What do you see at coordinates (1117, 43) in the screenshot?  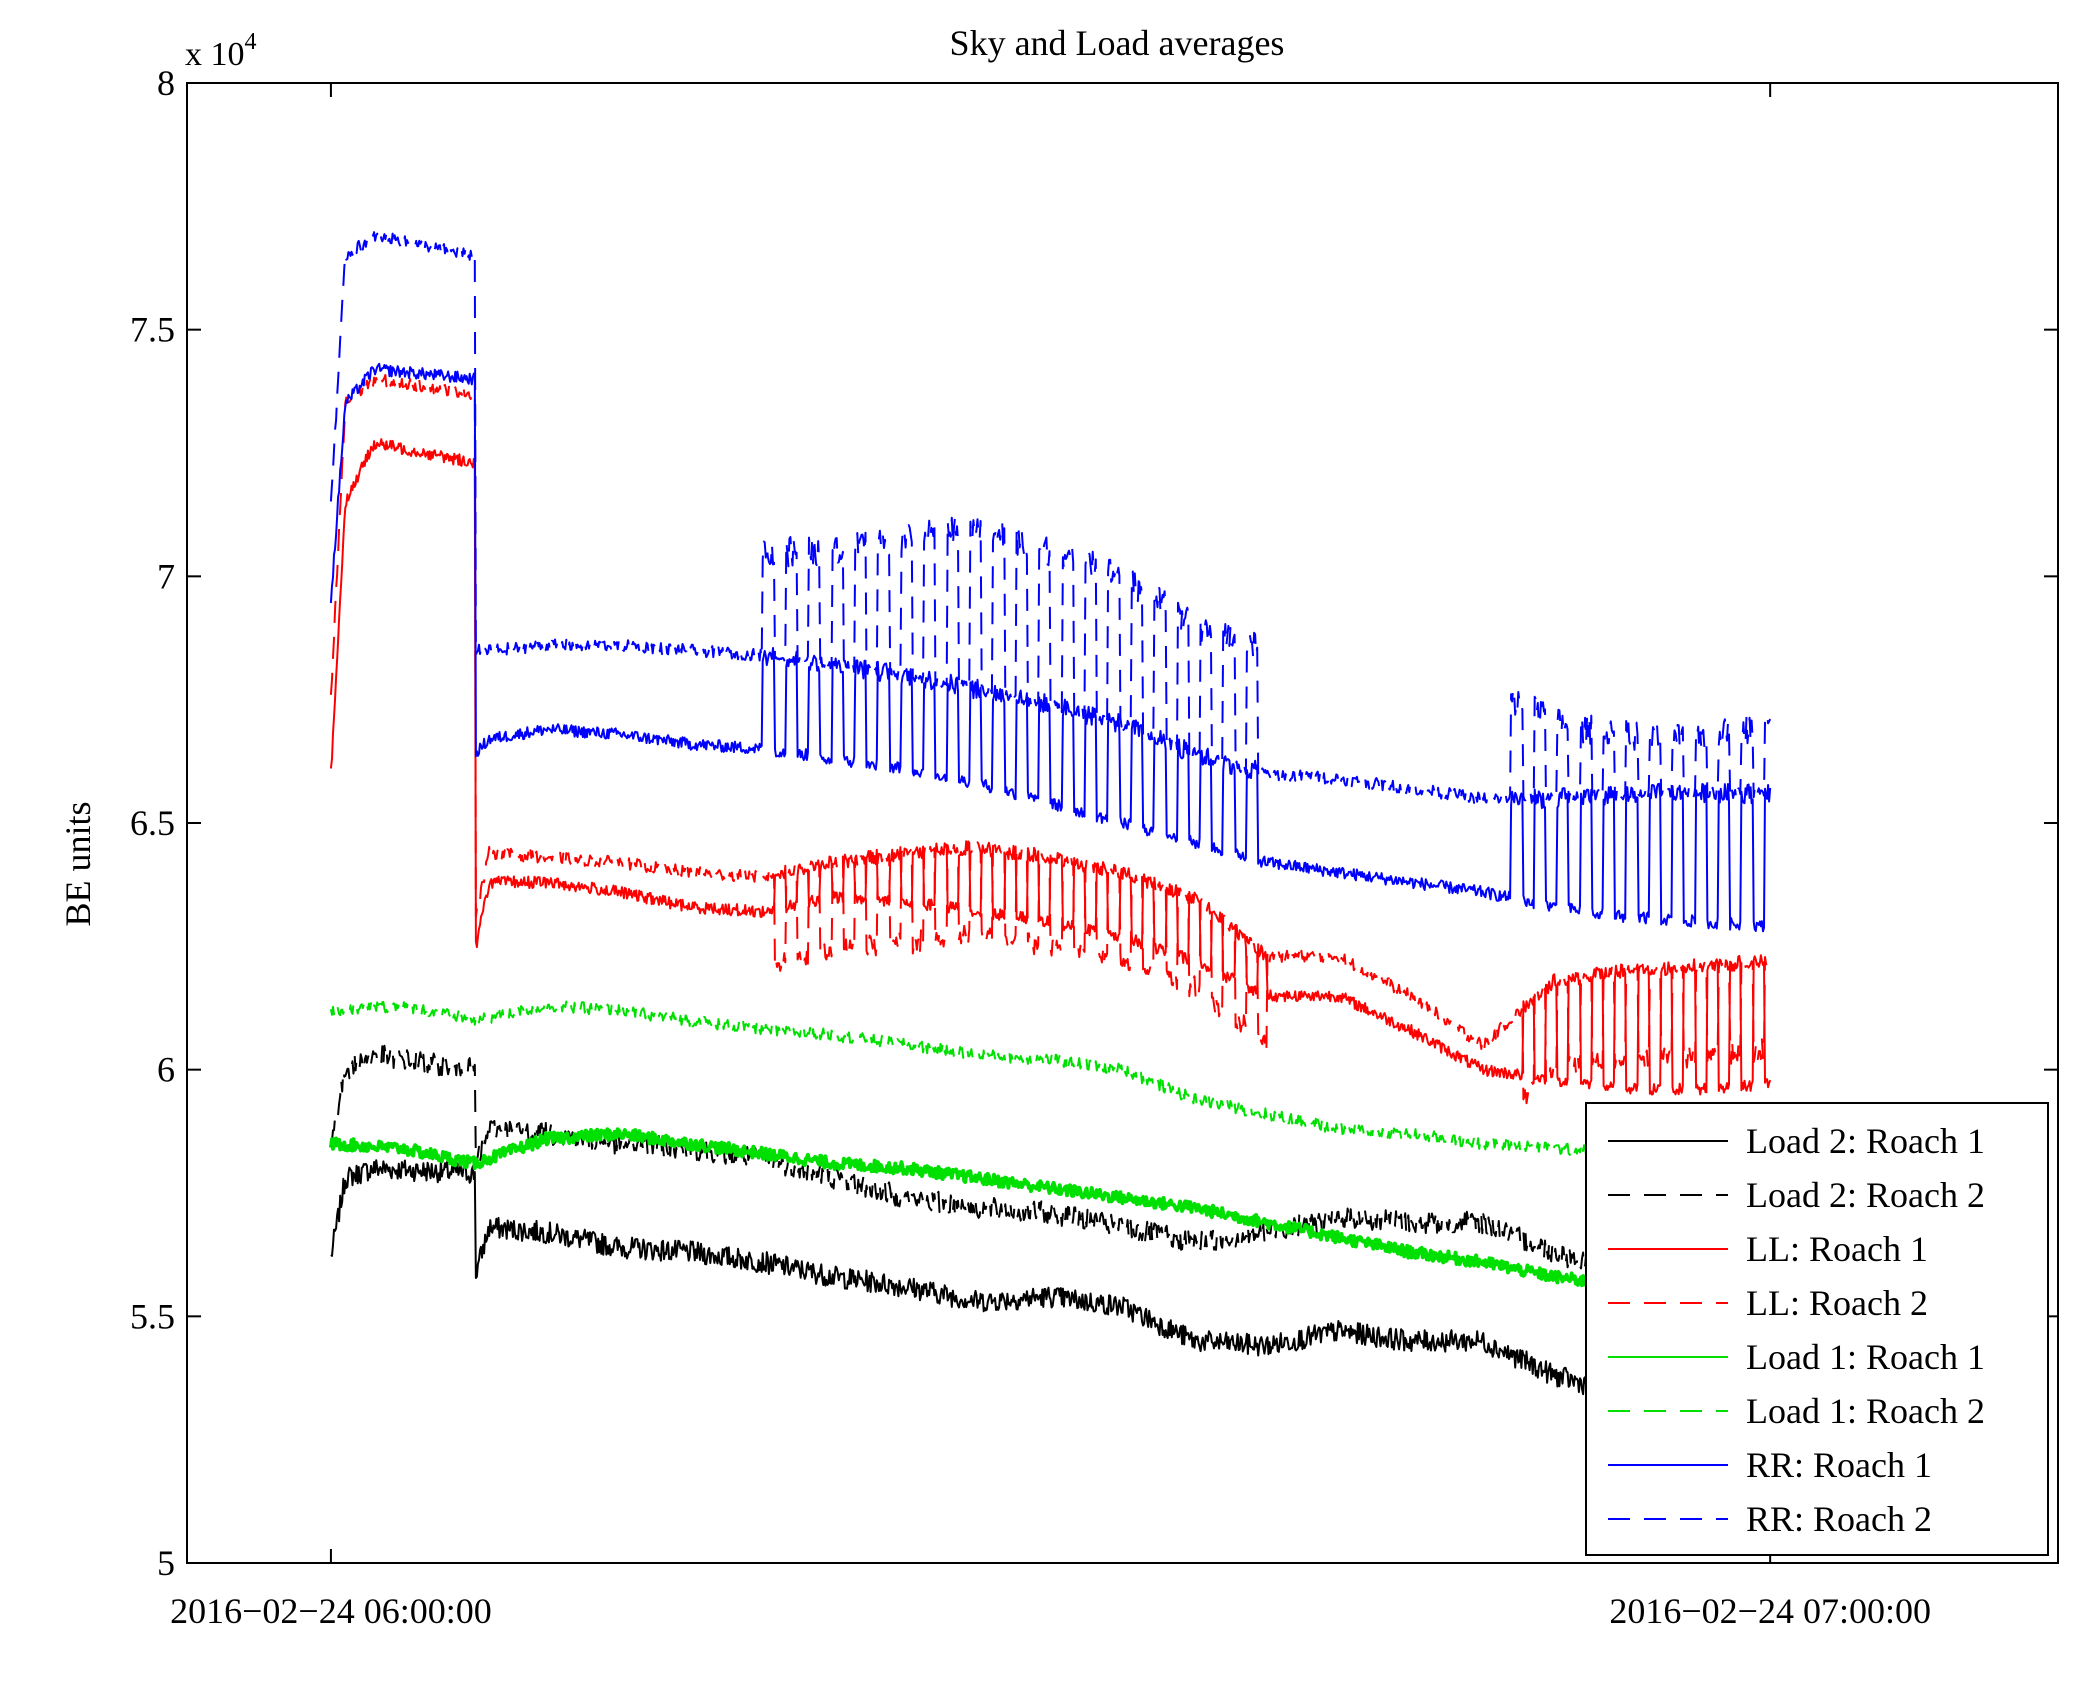 I see `chart-title: Sky and Load averages` at bounding box center [1117, 43].